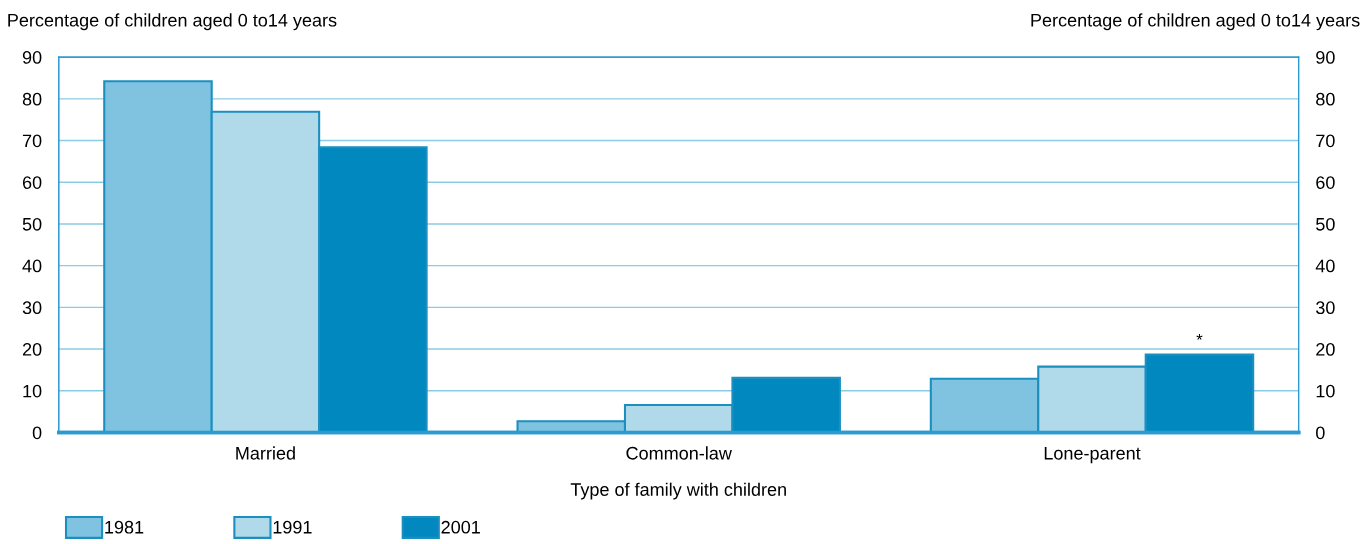  Describe the element at coordinates (1325, 99) in the screenshot. I see `y2-tick-label: 80` at that location.